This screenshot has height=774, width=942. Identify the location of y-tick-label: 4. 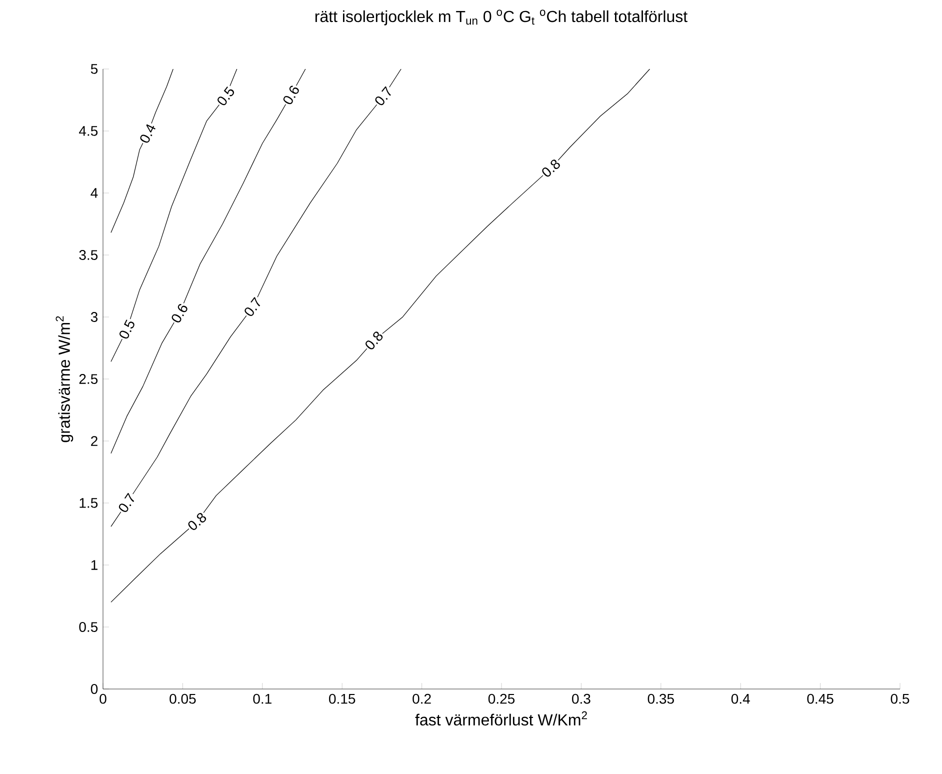
(94, 193).